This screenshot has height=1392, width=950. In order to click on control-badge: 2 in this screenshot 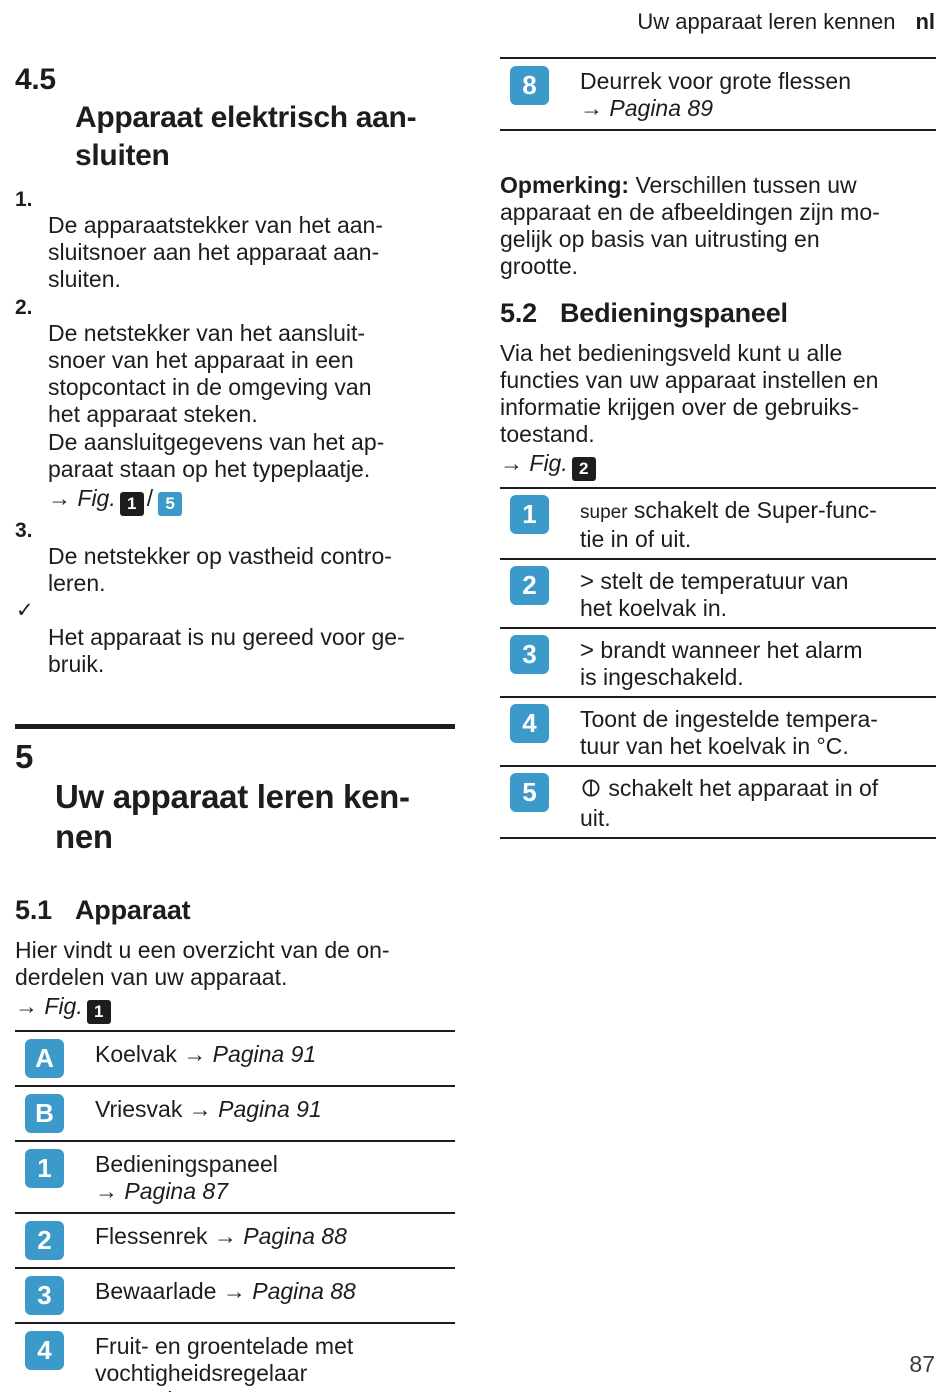, I will do `click(529, 585)`.